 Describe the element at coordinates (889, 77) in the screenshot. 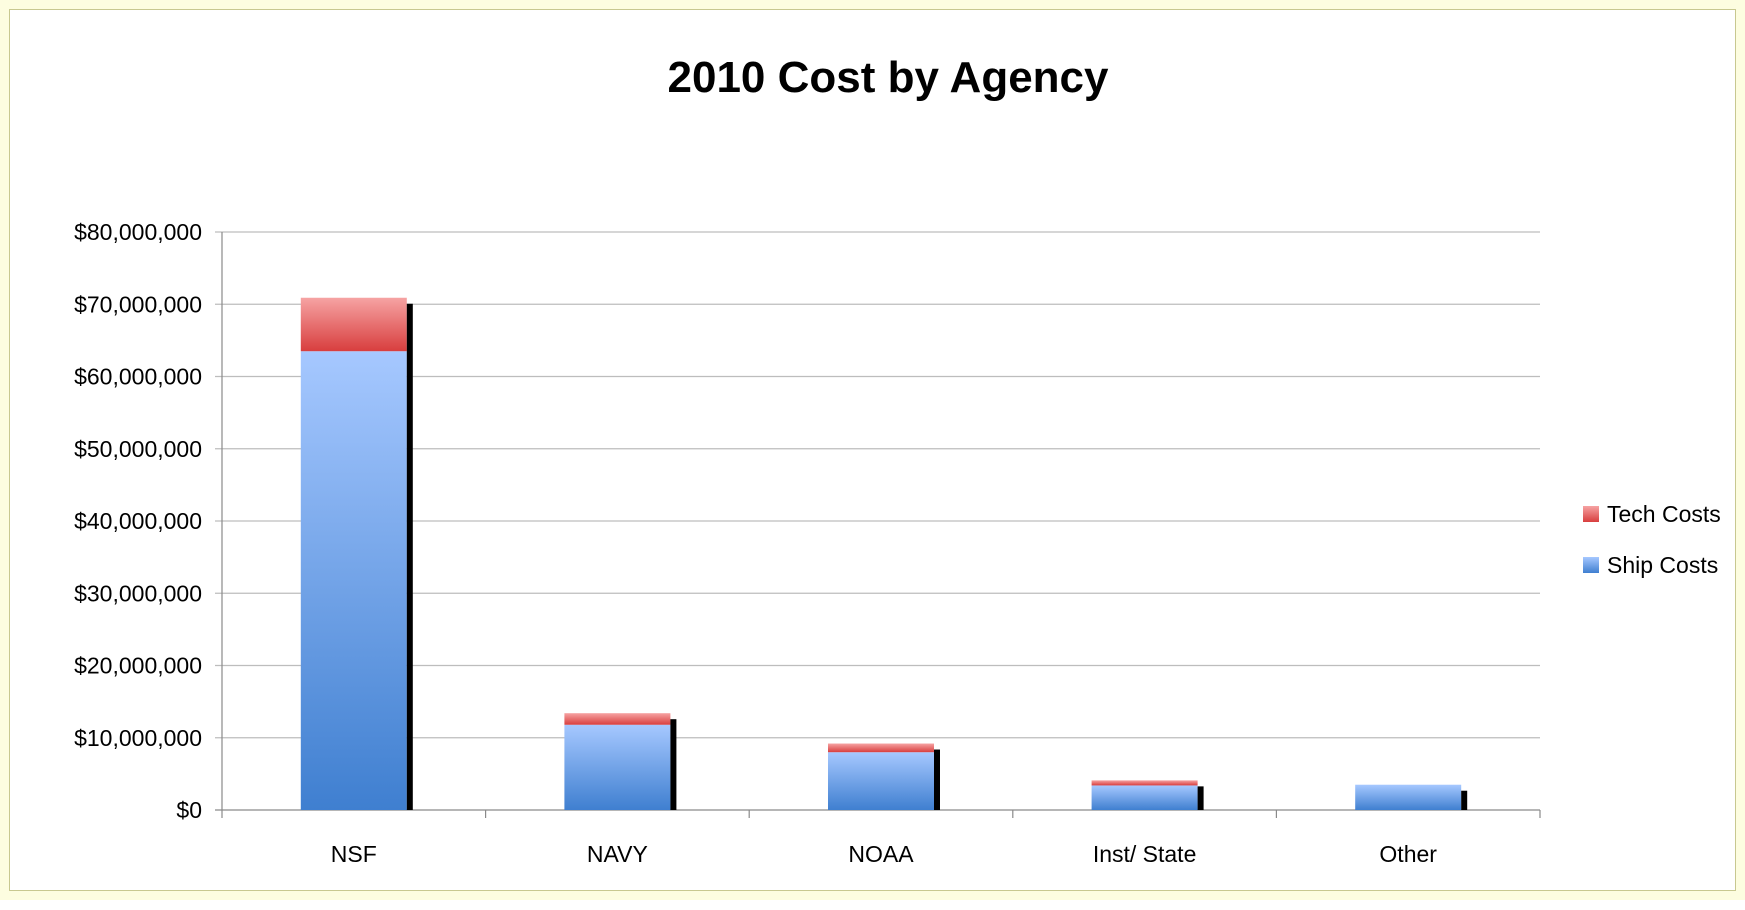

I see `chart-title: 2010 Cost by Agency` at that location.